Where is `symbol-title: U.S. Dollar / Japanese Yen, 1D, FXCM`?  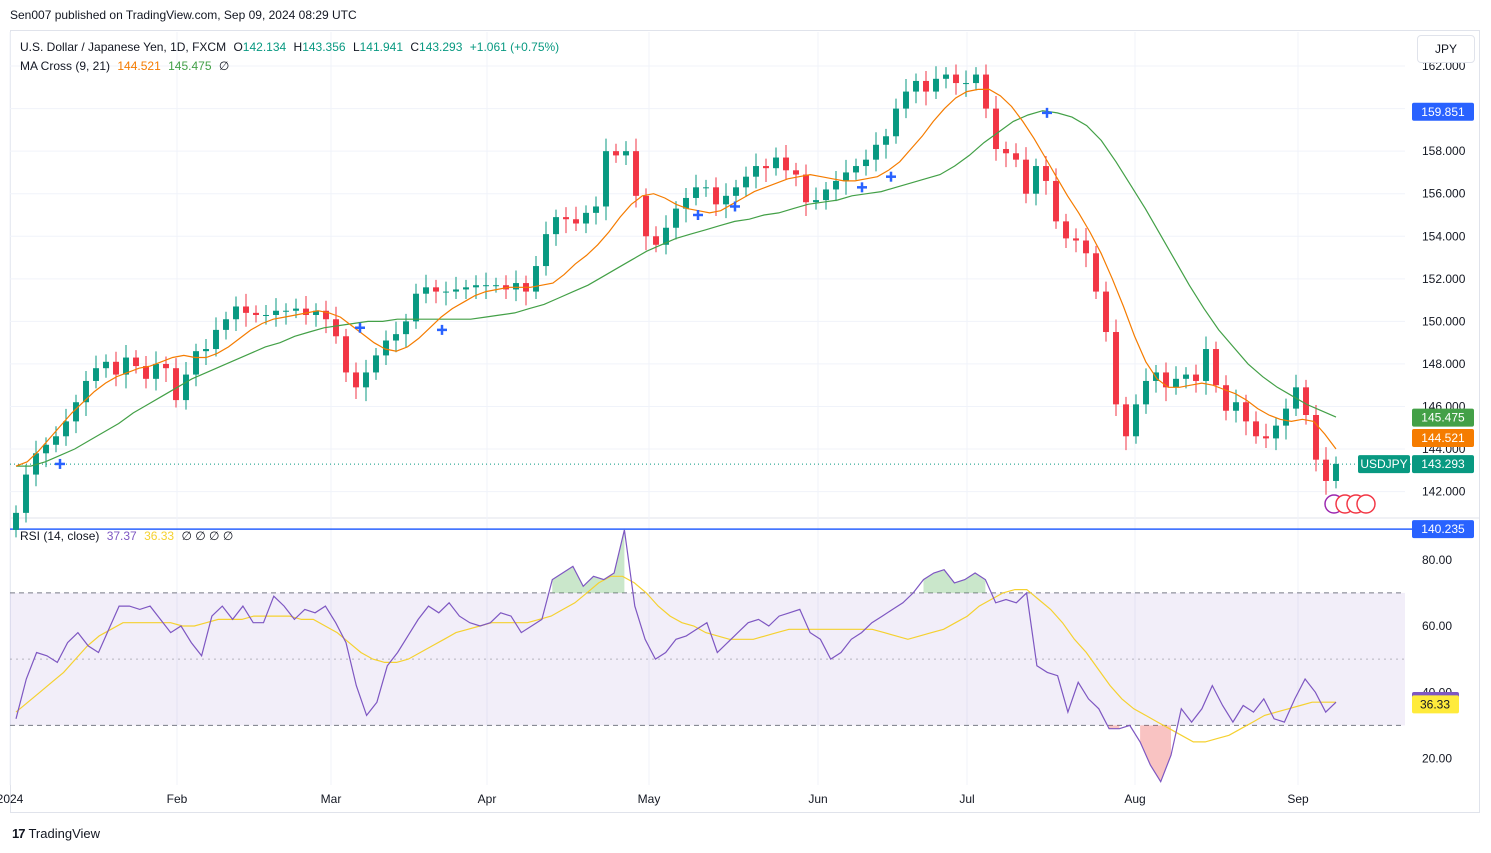 symbol-title: U.S. Dollar / Japanese Yen, 1D, FXCM is located at coordinates (123, 47).